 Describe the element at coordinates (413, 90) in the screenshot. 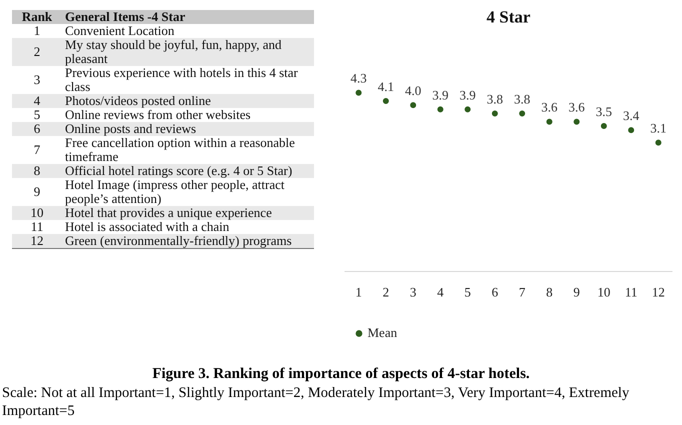

I see `data-label: 4.0` at that location.